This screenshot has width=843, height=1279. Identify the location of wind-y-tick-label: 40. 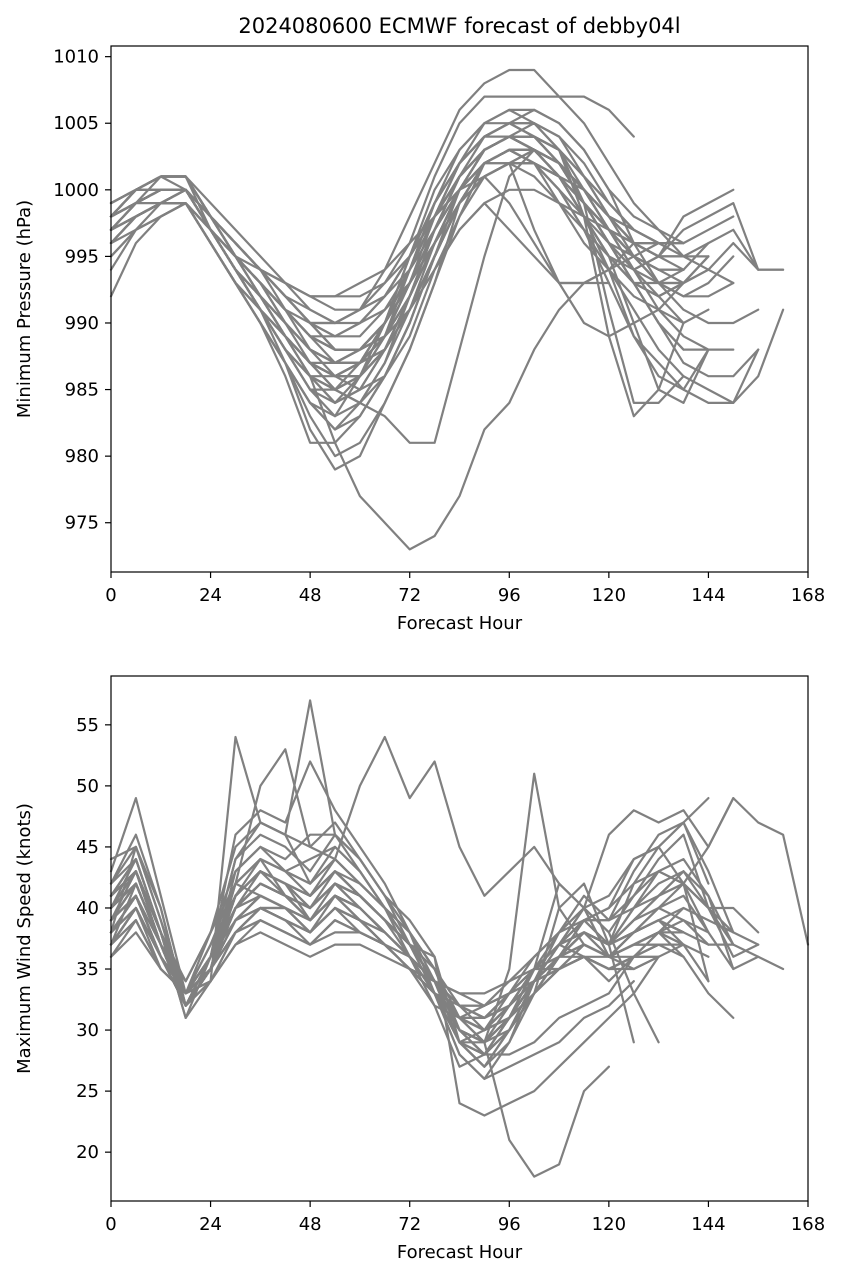
(87, 908).